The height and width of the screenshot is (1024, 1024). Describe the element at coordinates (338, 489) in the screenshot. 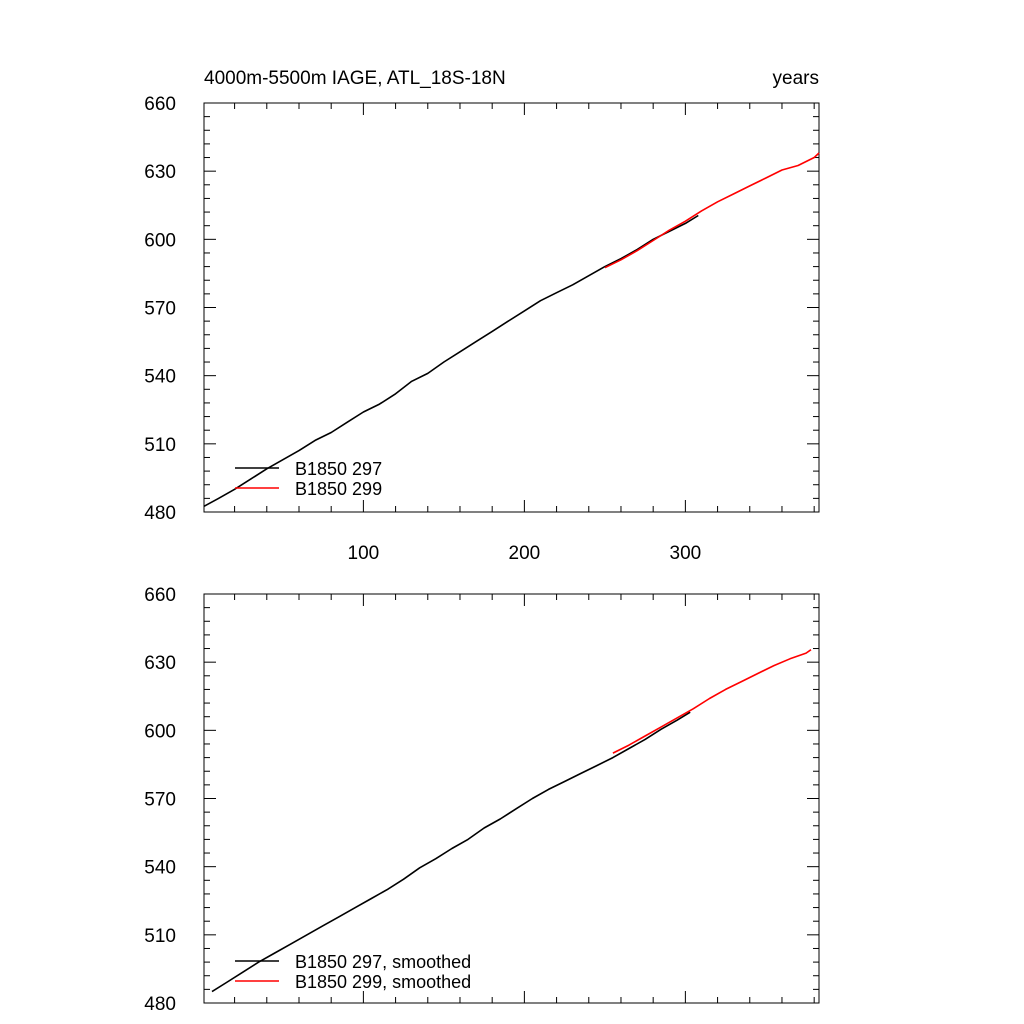

I see `legend-label: B1850 299` at that location.